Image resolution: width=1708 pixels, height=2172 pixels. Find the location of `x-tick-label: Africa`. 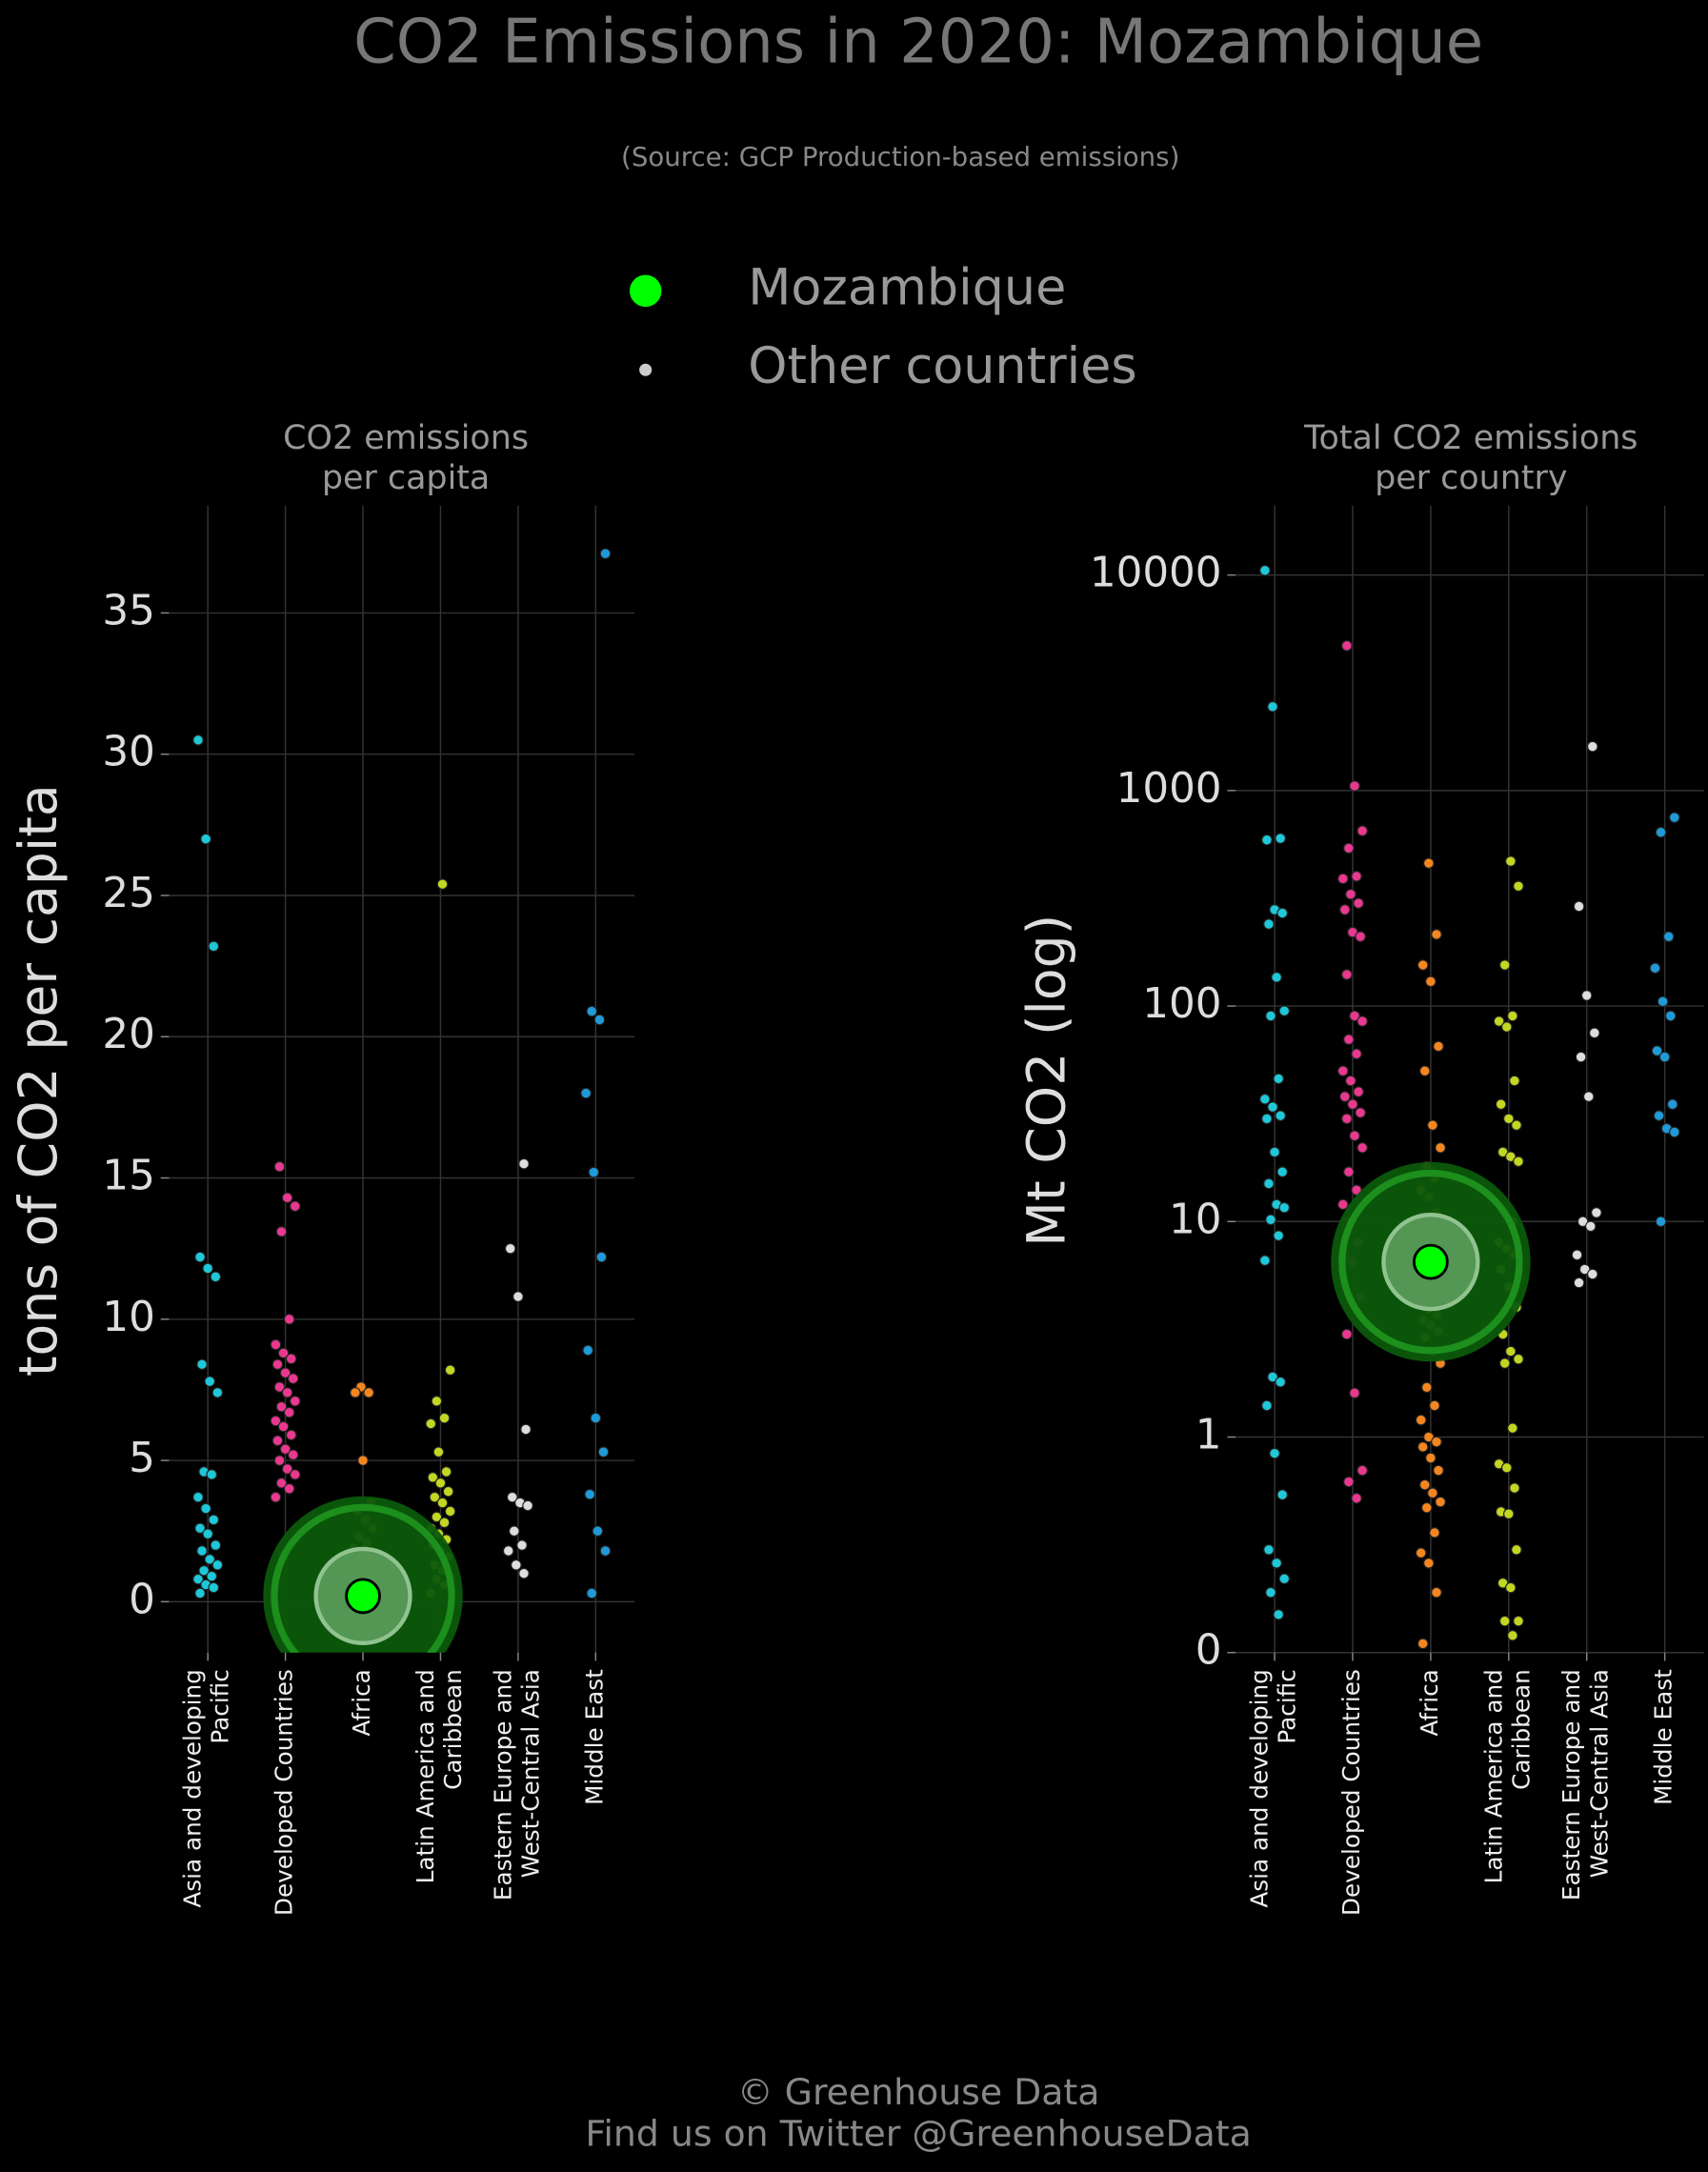

x-tick-label: Africa is located at coordinates (1430, 1702).